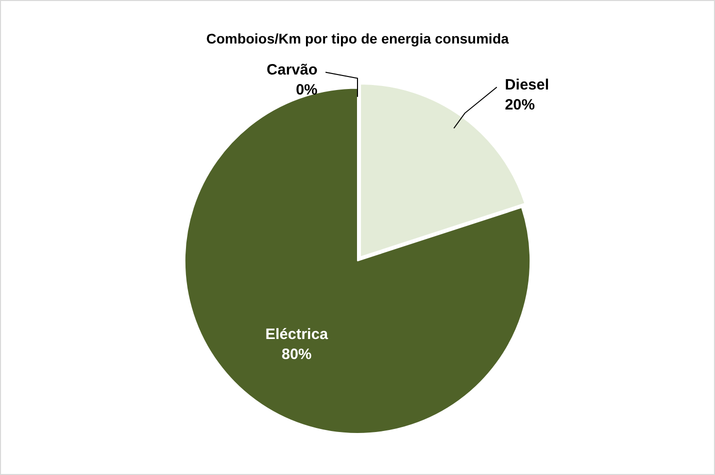 Image resolution: width=715 pixels, height=475 pixels. Describe the element at coordinates (307, 89) in the screenshot. I see `text: 0%` at that location.